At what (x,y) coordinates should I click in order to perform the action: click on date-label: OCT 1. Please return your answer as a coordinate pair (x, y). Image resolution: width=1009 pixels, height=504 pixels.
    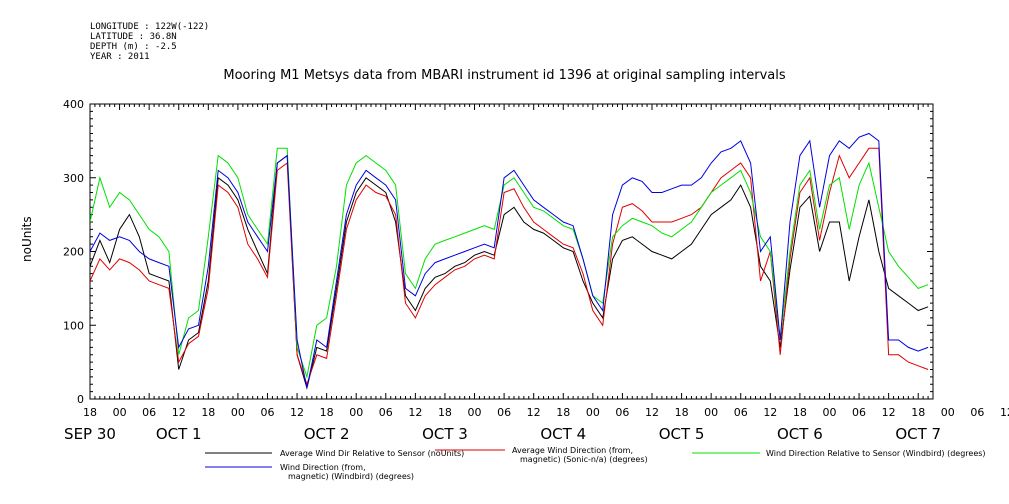
    Looking at the image, I should click on (179, 434).